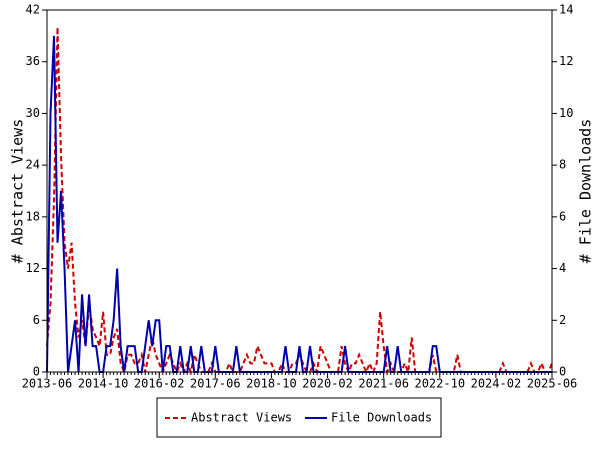 Image resolution: width=600 pixels, height=450 pixels. I want to click on y2-axis-title: # File Downloads, so click(586, 191).